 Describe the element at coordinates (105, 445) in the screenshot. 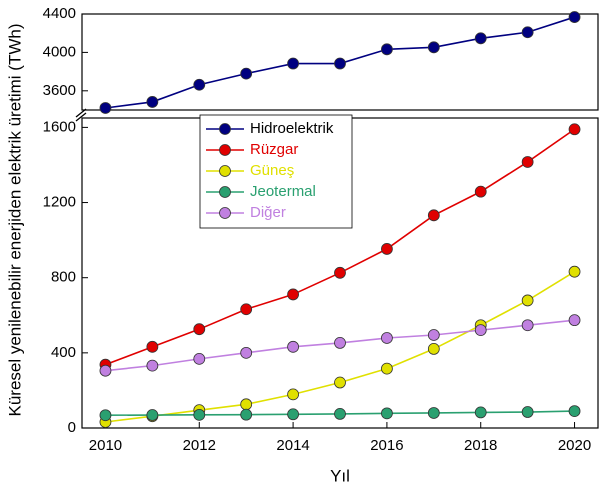

I see `x-tick-label: 2010` at that location.